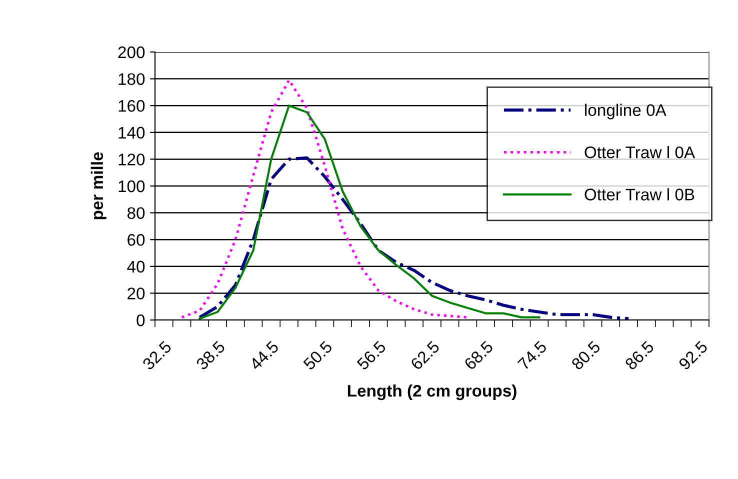  I want to click on y-tick-label: 140, so click(131, 132).